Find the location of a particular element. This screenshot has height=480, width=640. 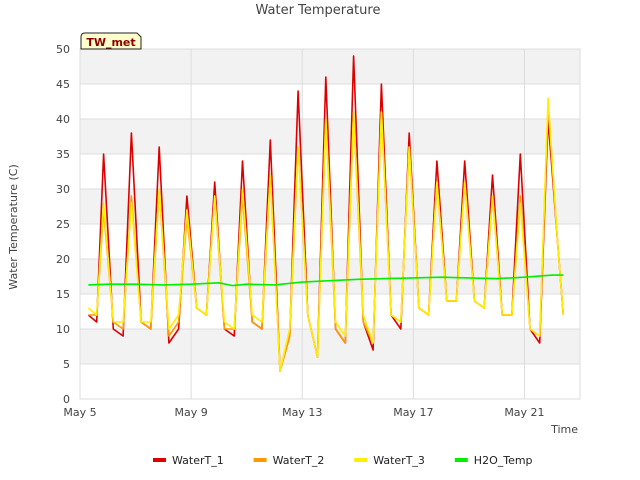

legend-label: WaterT_2 is located at coordinates (299, 460).